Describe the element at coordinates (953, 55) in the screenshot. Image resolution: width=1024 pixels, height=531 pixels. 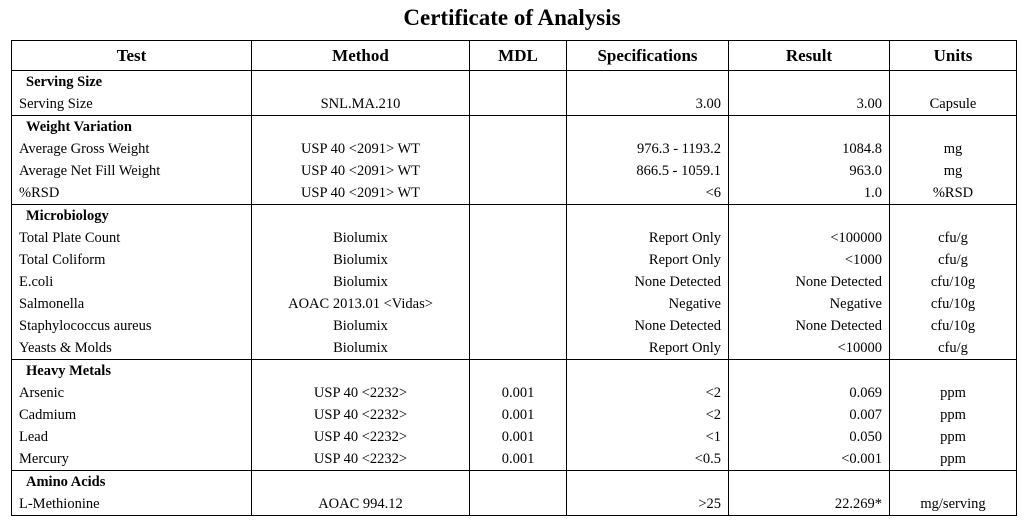
I see `header-units: Units` at that location.